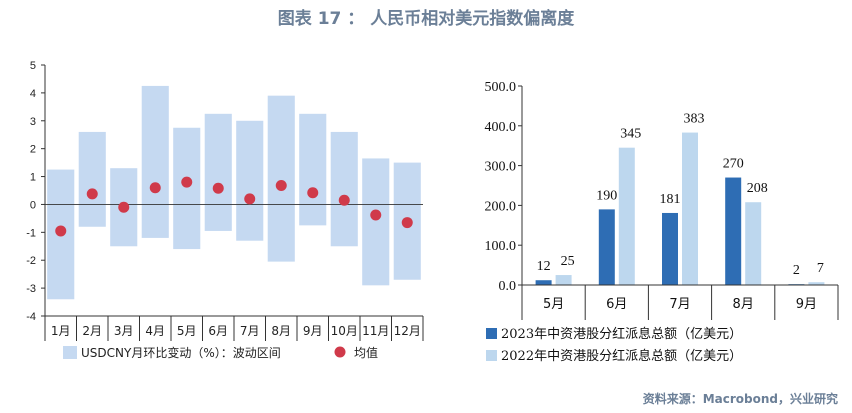  I want to click on left-x-tick-label: 11月, so click(375, 331).